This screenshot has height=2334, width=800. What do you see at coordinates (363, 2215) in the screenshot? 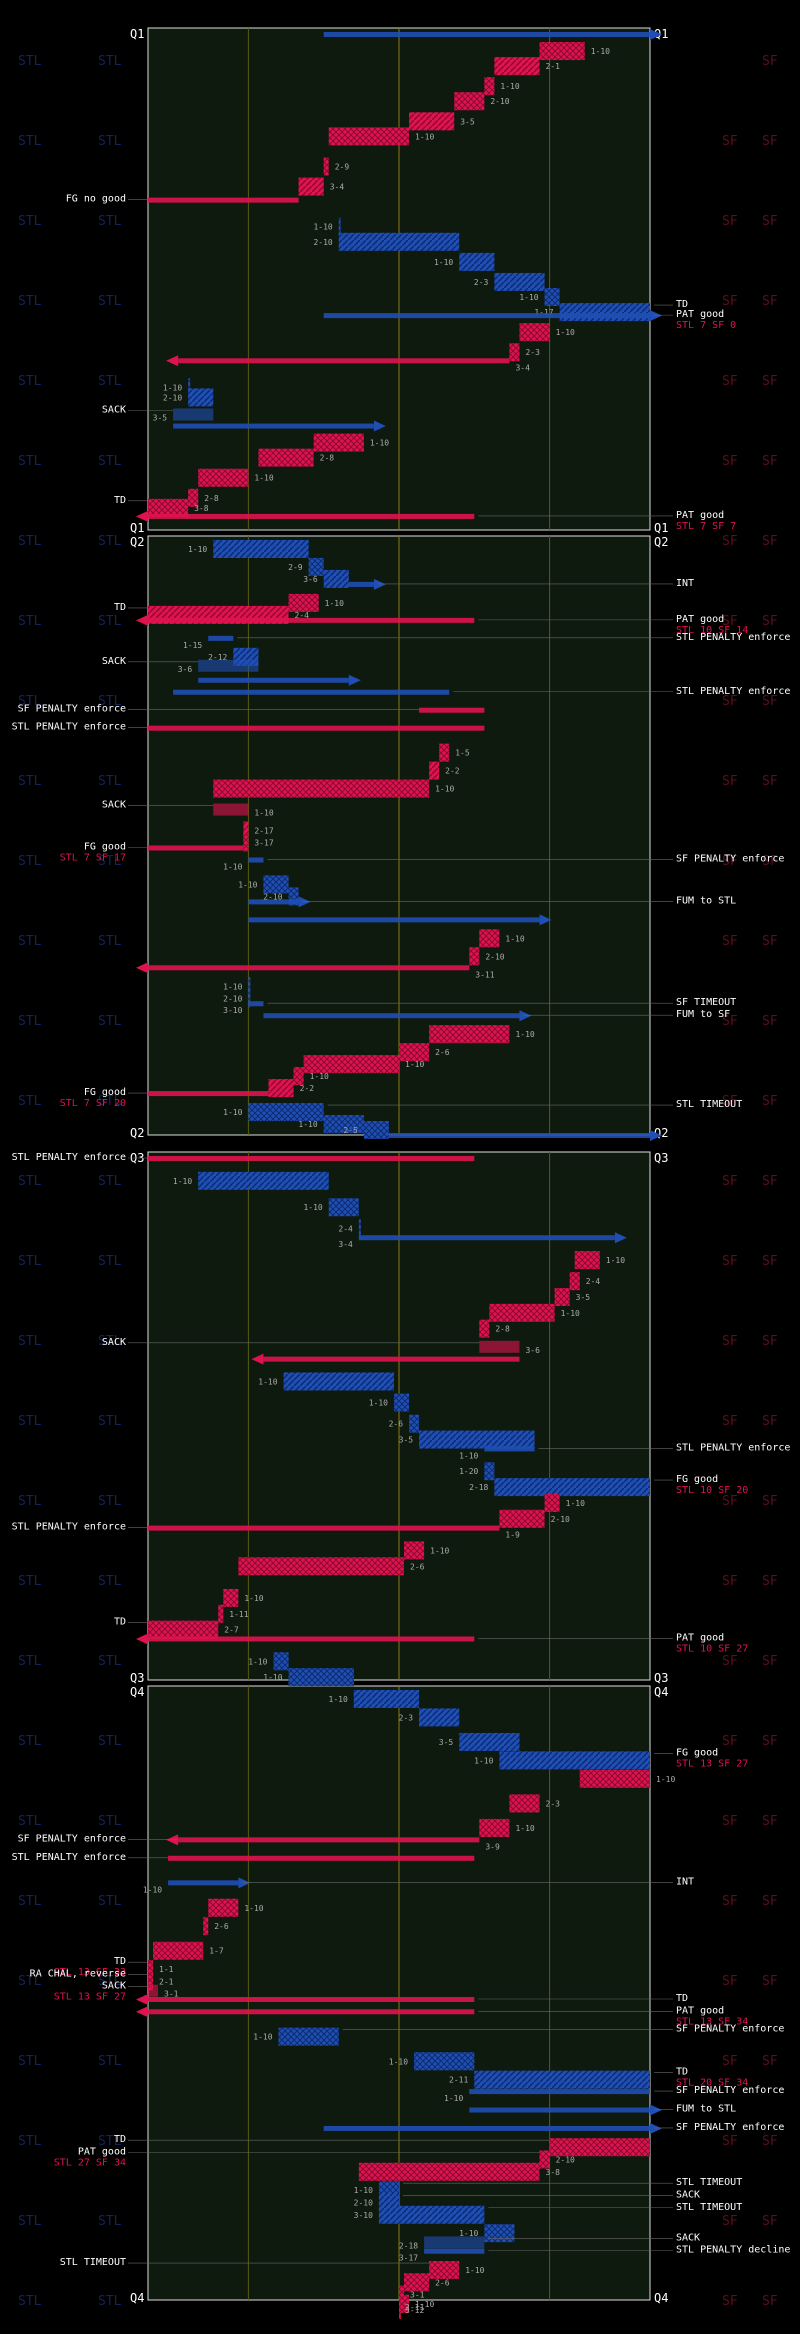
I see `down-distance-label: 3-10` at bounding box center [363, 2215].